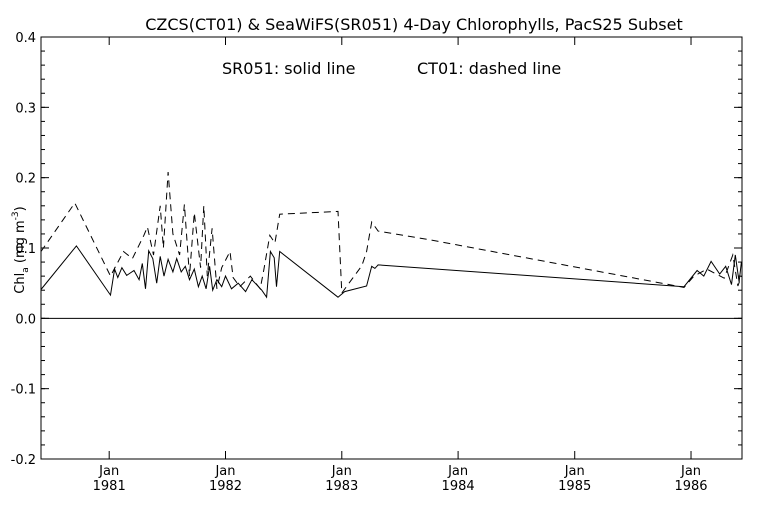 The image size is (768, 512). I want to click on y-axis-label-unit-exponent: -3, so click(16, 215).